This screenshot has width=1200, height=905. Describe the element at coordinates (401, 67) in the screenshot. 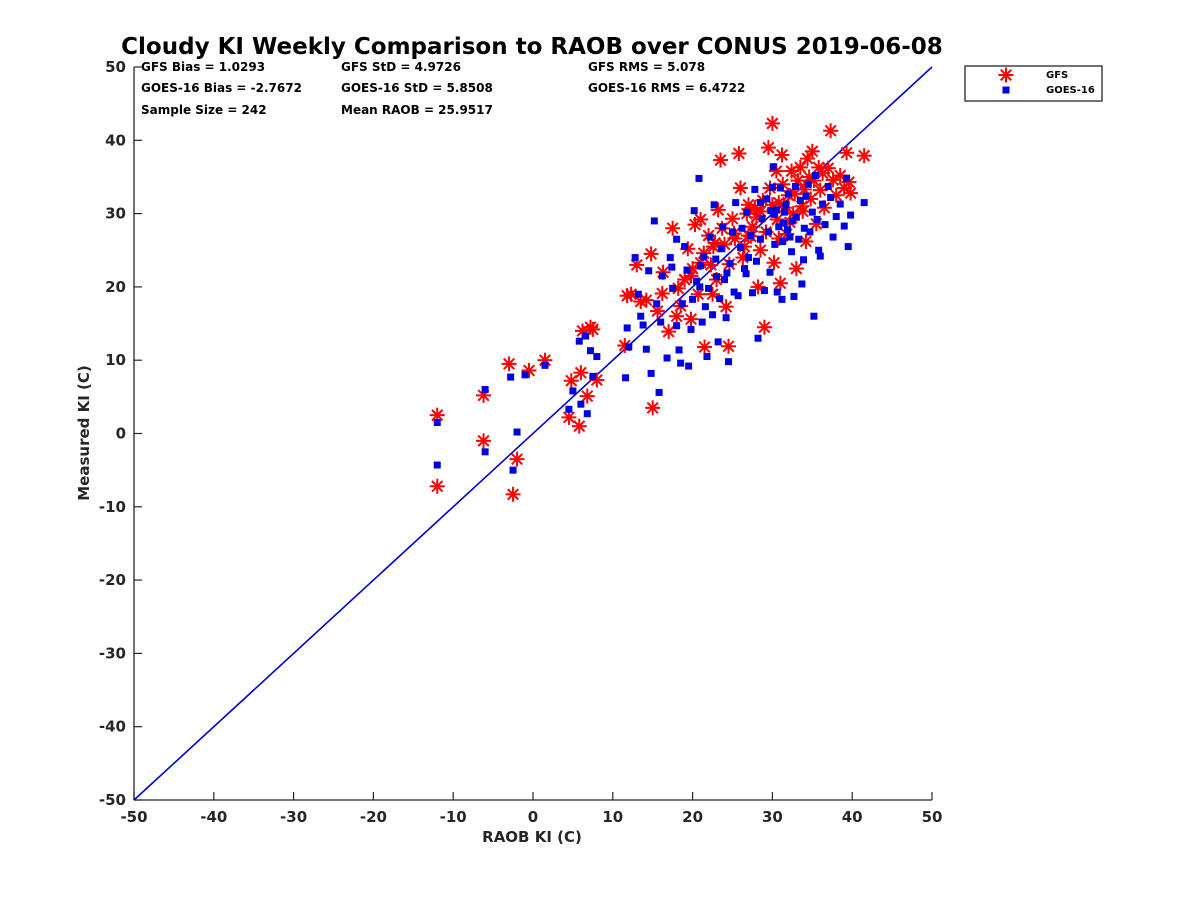

I see `stat-1: GFS StD = 4.9726` at that location.